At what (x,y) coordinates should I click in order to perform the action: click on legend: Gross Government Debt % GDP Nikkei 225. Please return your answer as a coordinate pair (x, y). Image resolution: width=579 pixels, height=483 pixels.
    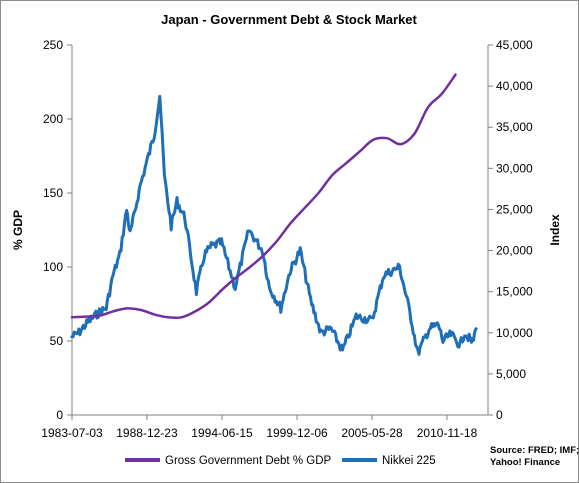
    Looking at the image, I should click on (280, 461).